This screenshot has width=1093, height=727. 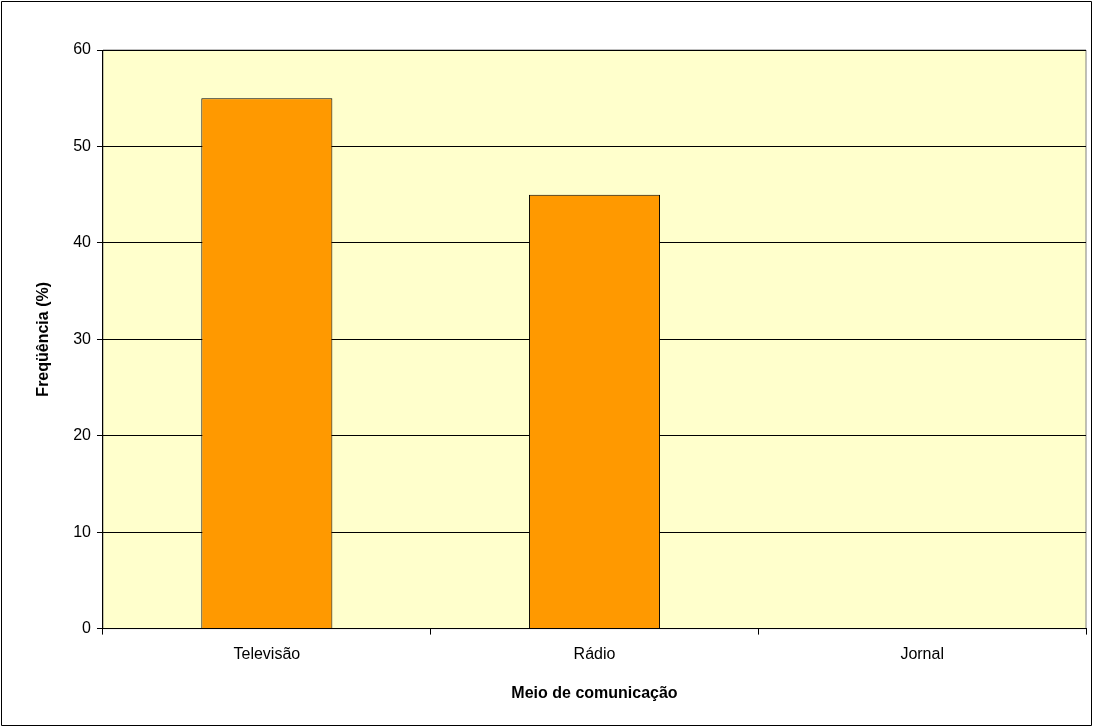 What do you see at coordinates (82, 531) in the screenshot?
I see `y-tick-label: 10` at bounding box center [82, 531].